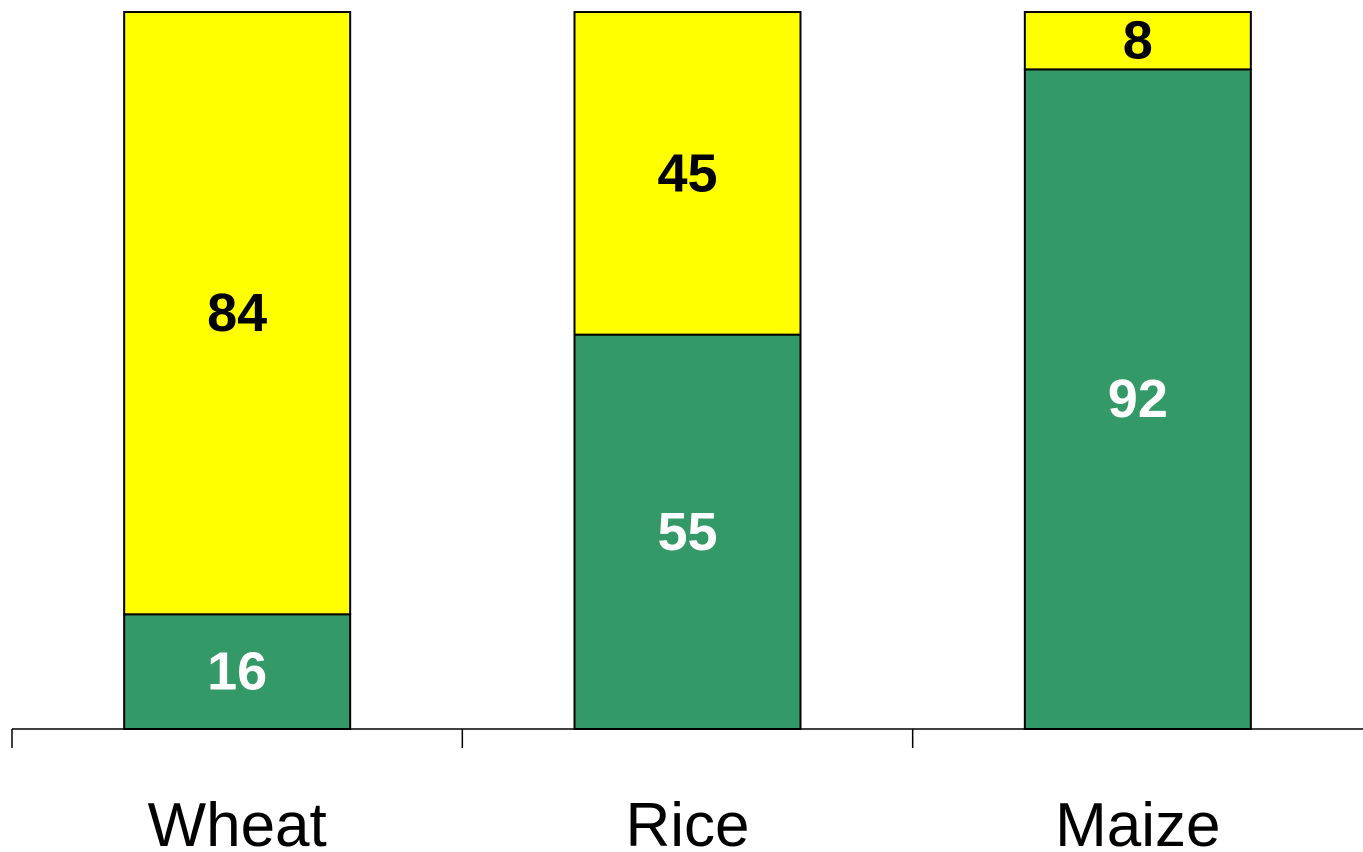 This screenshot has width=1363, height=852. I want to click on category-label-wheat: Wheat, so click(237, 821).